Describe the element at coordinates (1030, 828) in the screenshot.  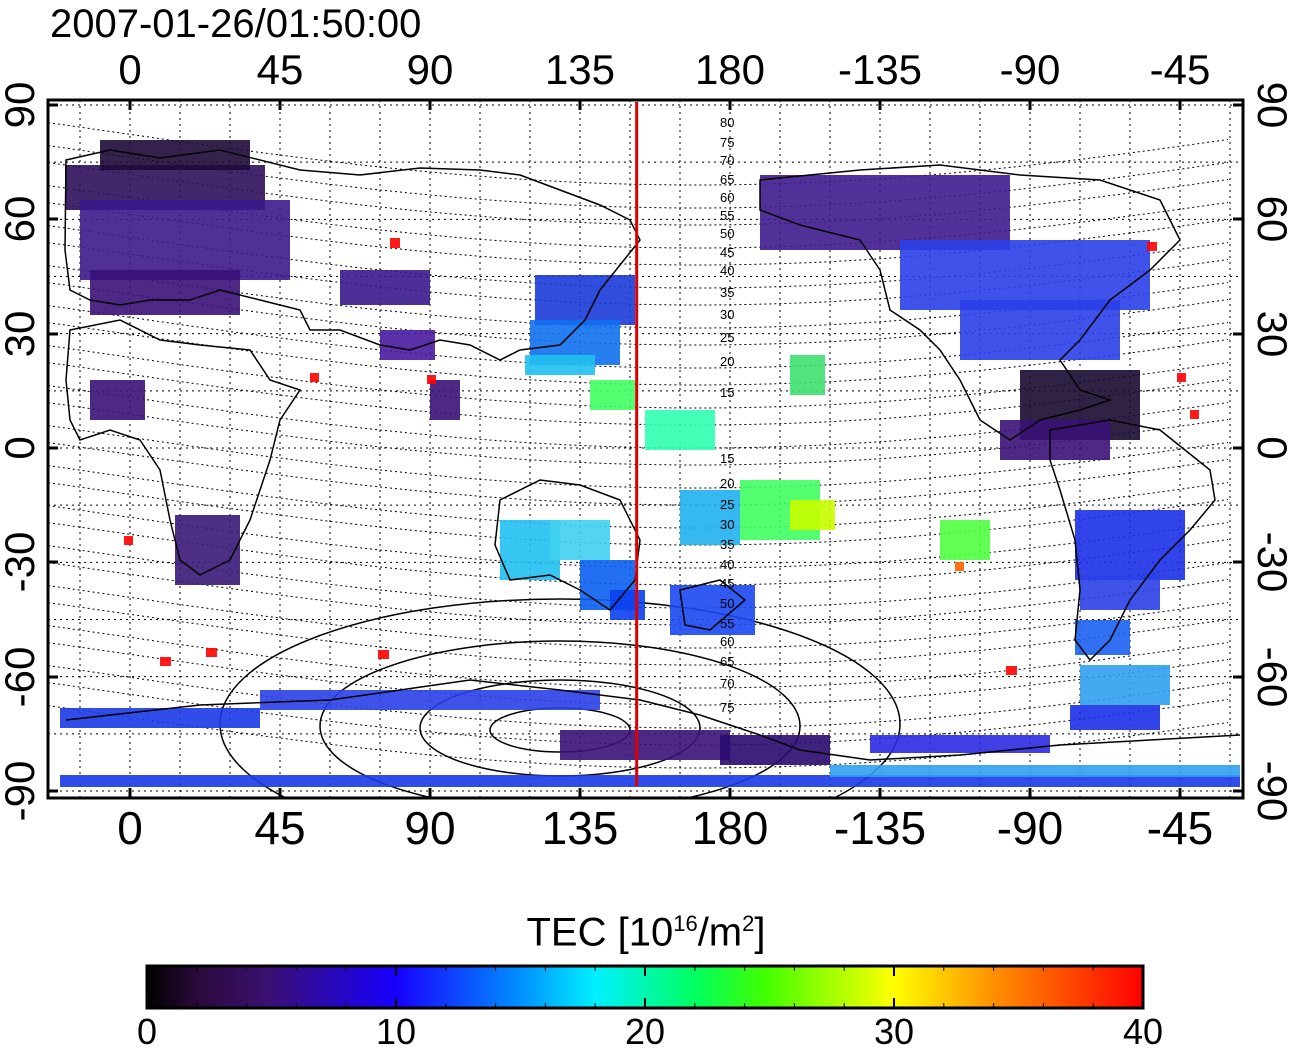
I see `x-tick-label-bottom: -90` at that location.